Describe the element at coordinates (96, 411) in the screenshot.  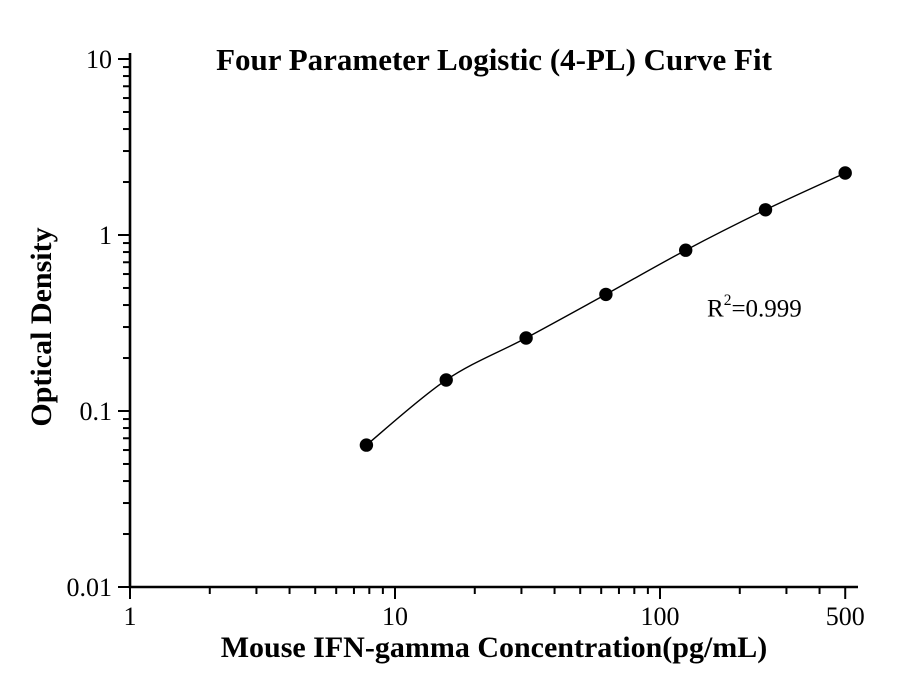
I see `y-tick-label: 0.1` at that location.